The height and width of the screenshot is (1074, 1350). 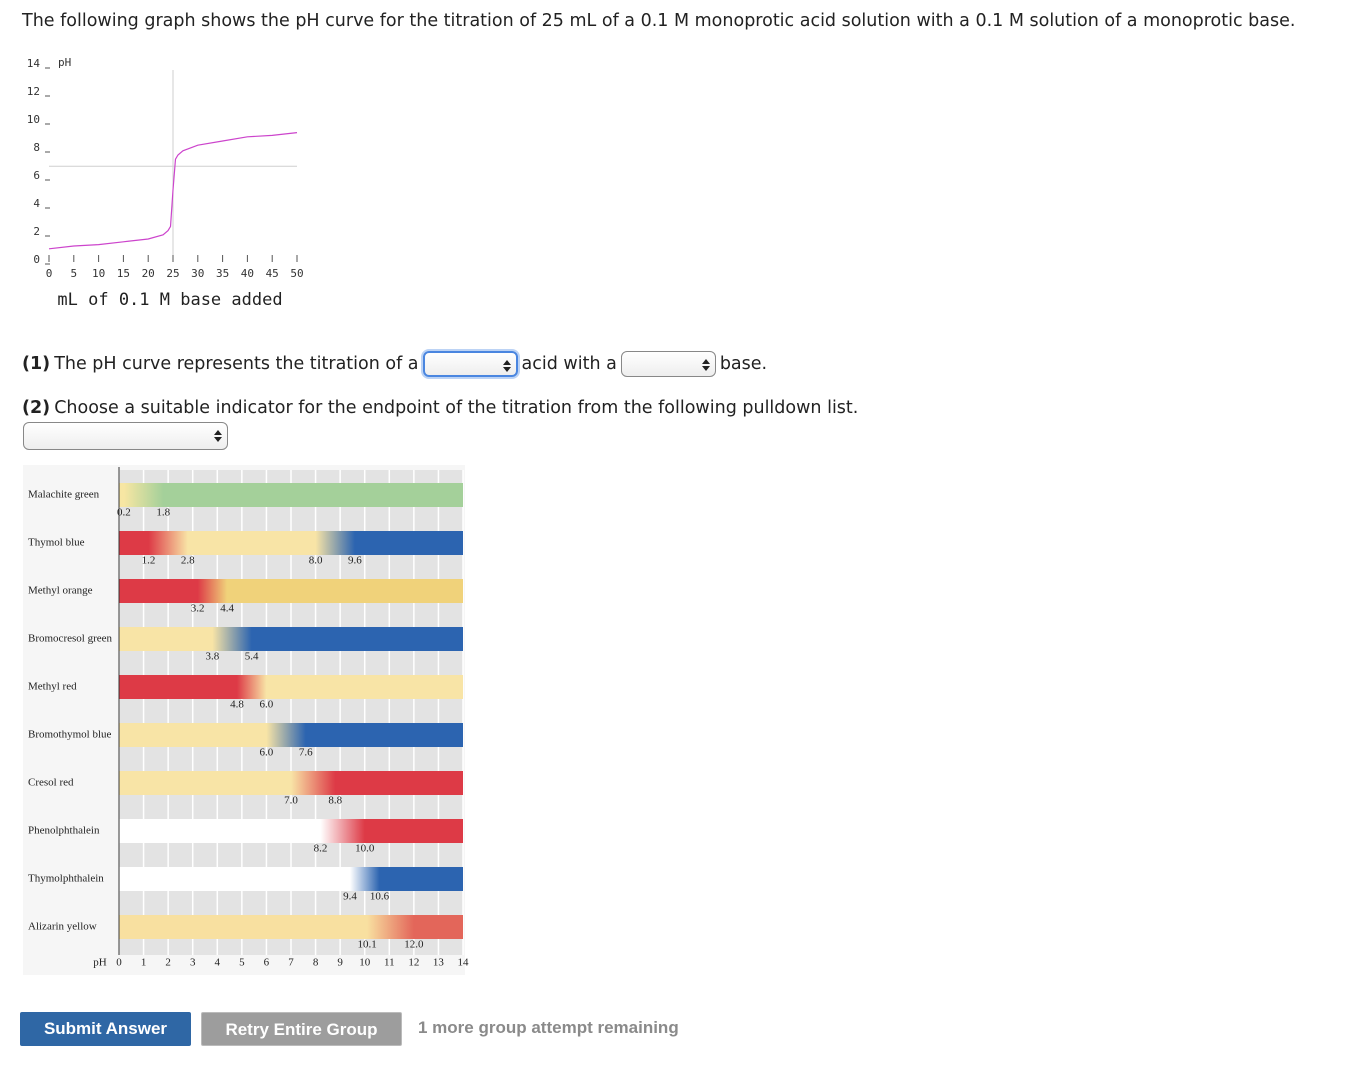 What do you see at coordinates (413, 963) in the screenshot?
I see `x-tick-label: 12` at bounding box center [413, 963].